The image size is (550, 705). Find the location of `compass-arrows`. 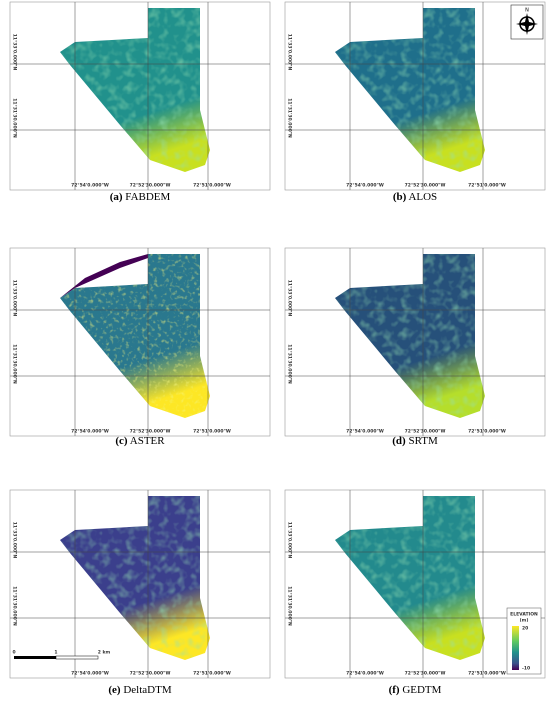

compass-arrows is located at coordinates (527, 24).